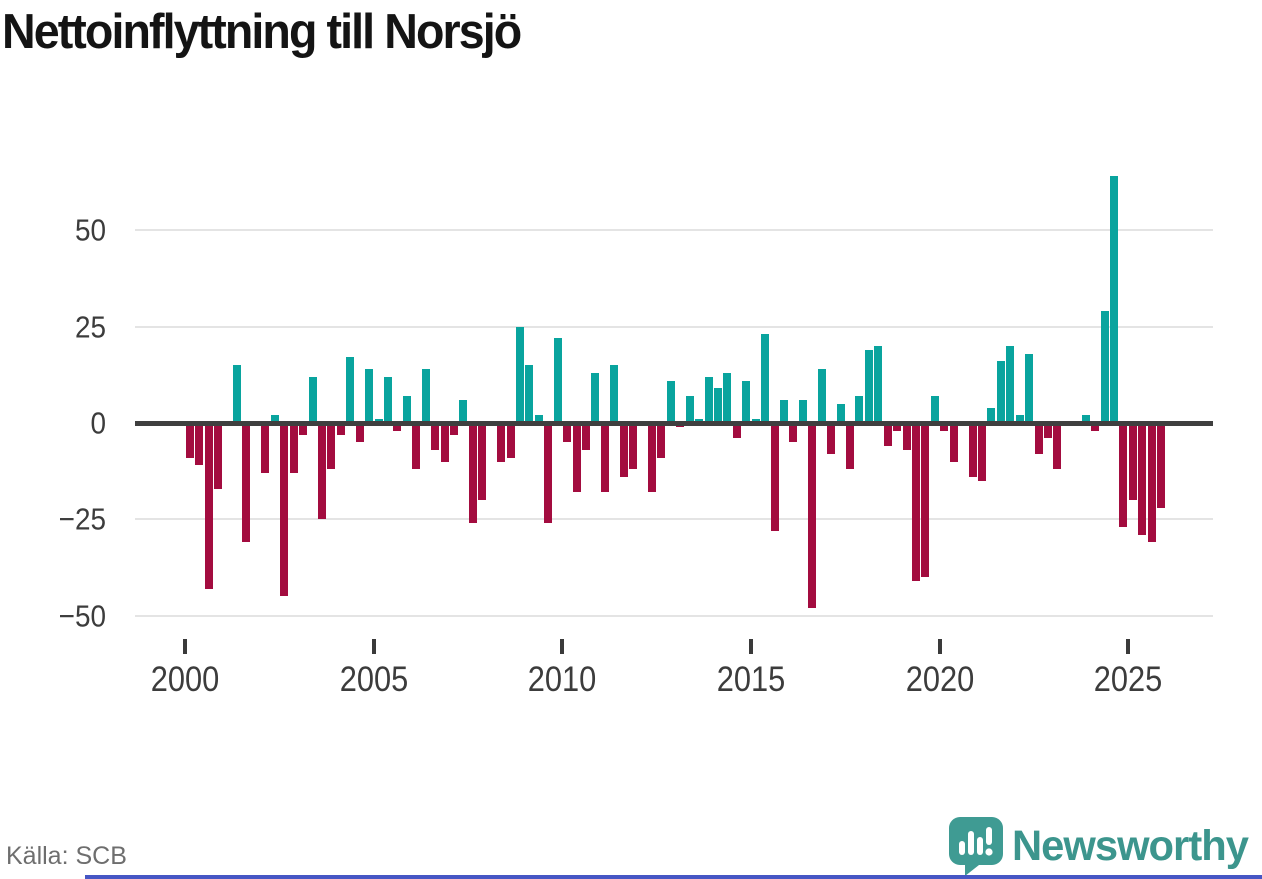 The image size is (1262, 879). Describe the element at coordinates (185, 679) in the screenshot. I see `x-axis-tick-label: 2000` at that location.